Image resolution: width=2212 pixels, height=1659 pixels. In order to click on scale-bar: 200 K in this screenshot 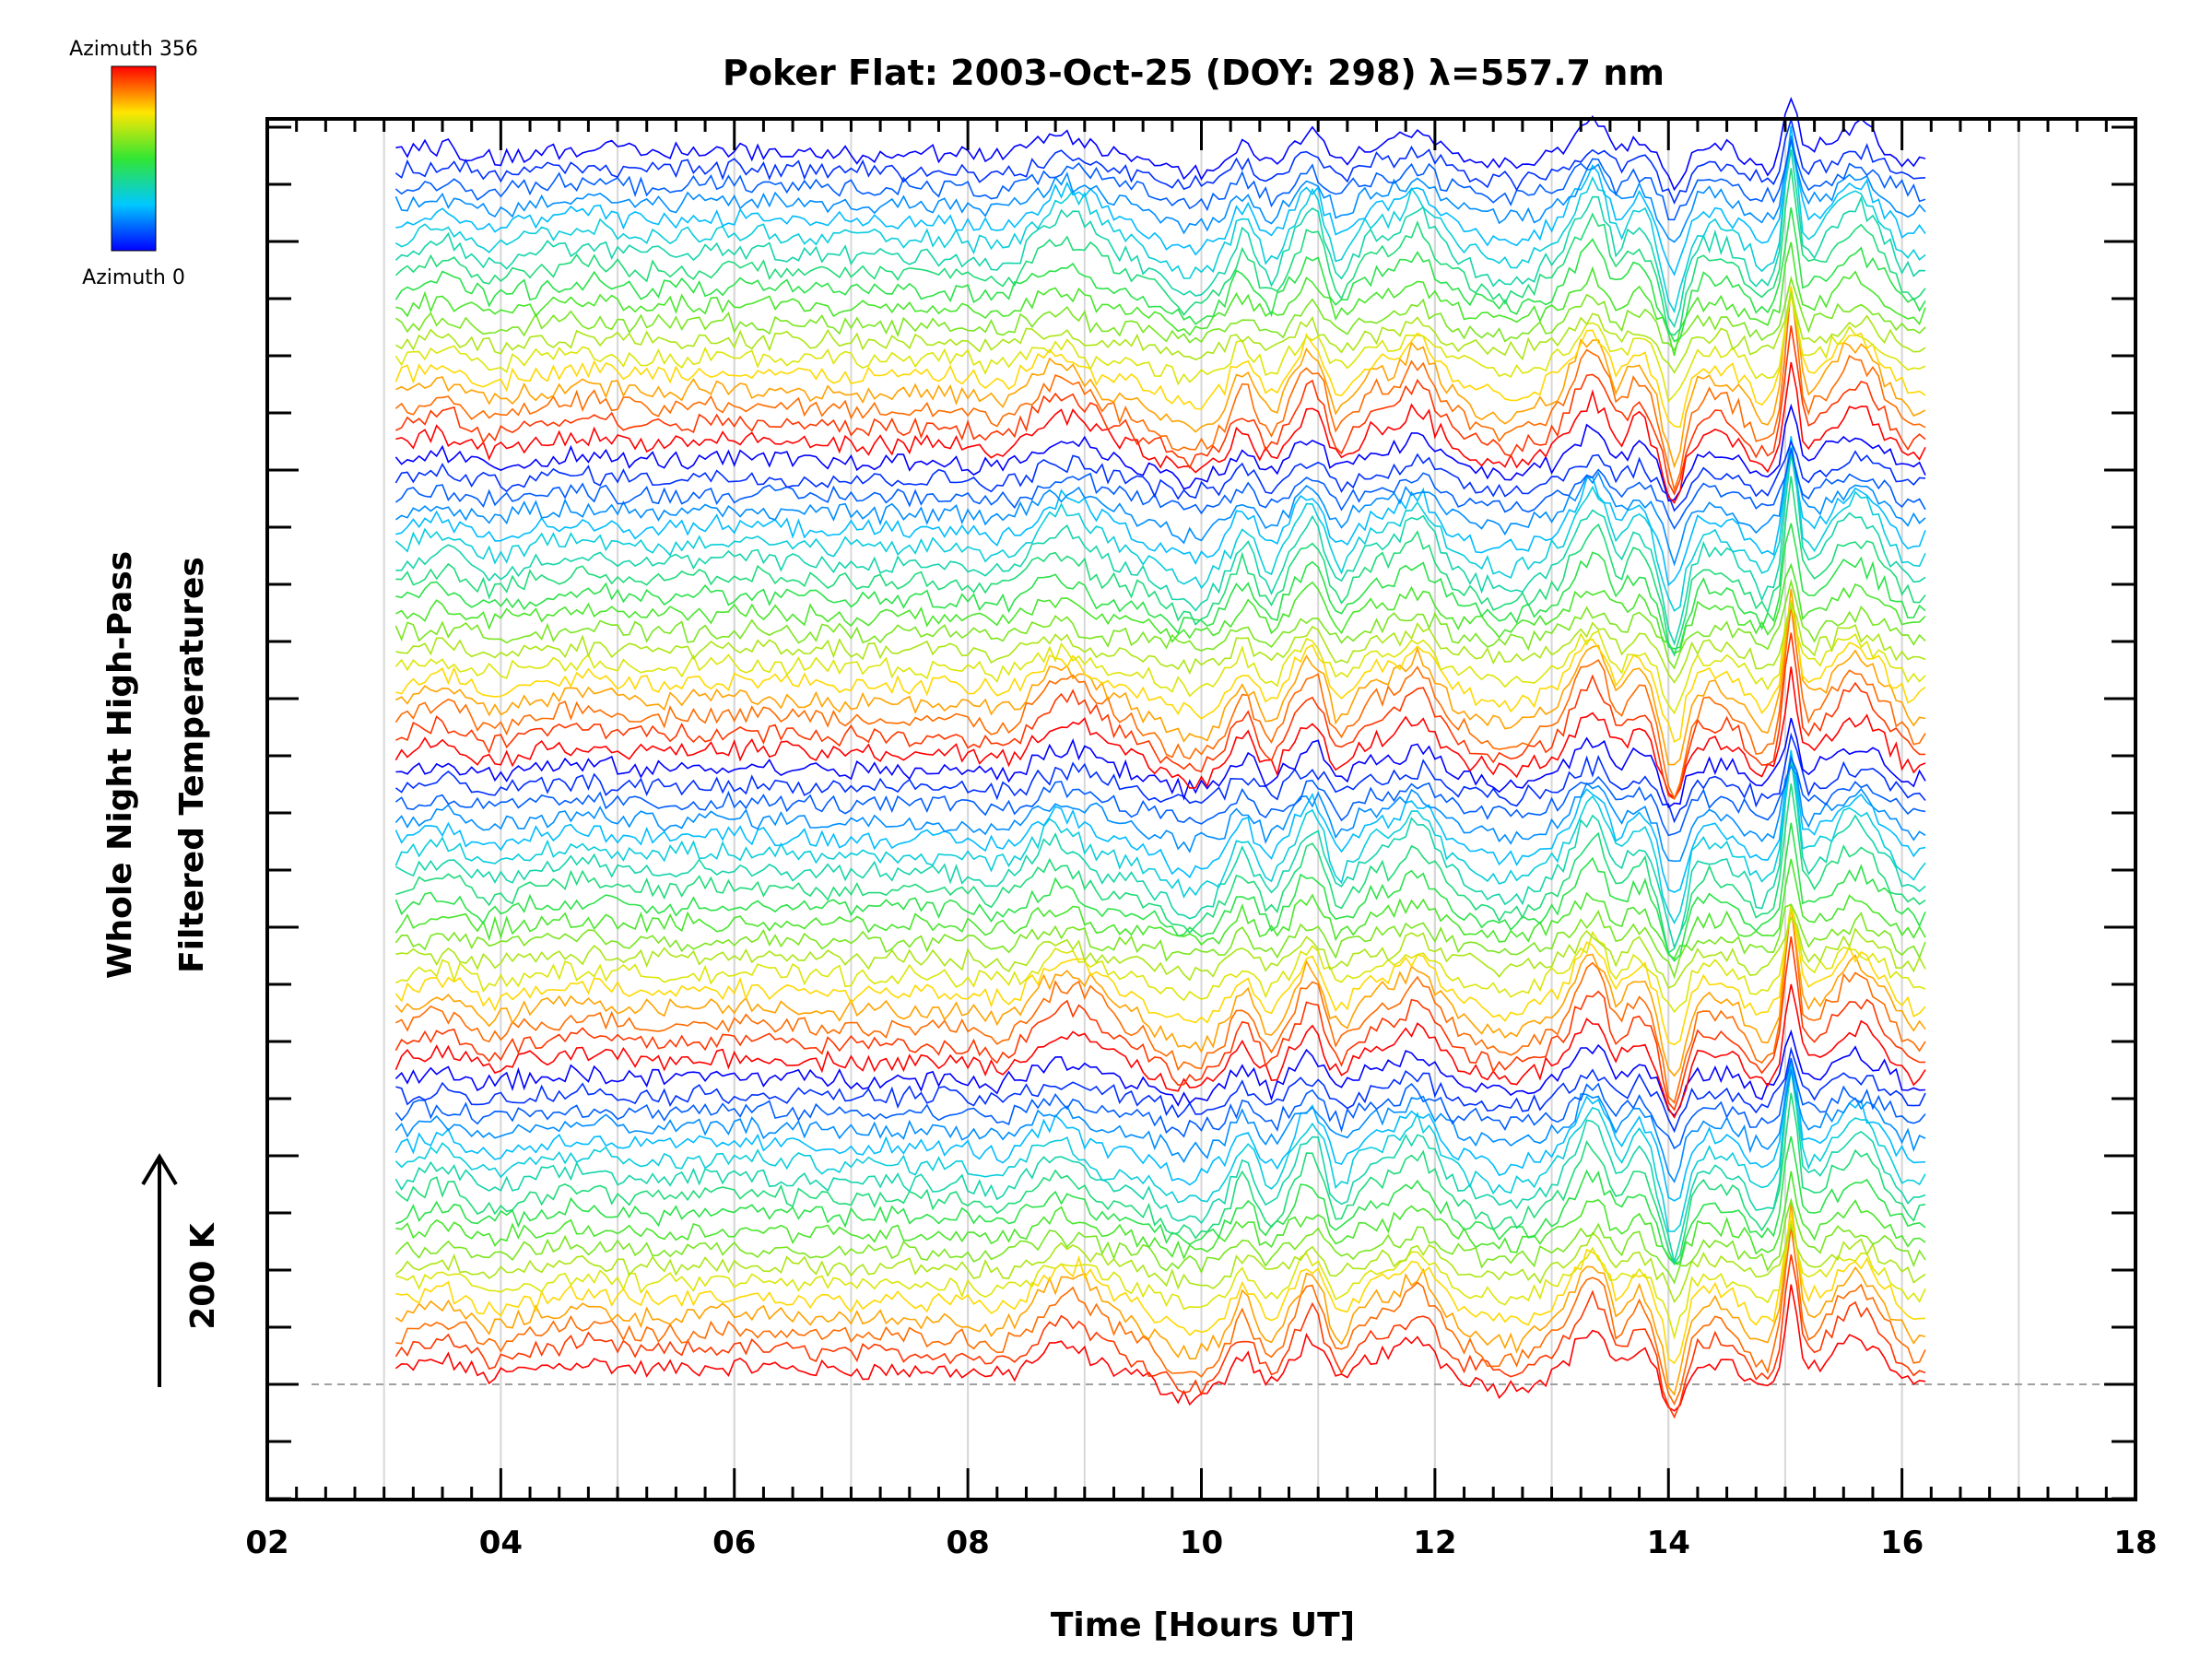, I will do `click(181, 1270)`.